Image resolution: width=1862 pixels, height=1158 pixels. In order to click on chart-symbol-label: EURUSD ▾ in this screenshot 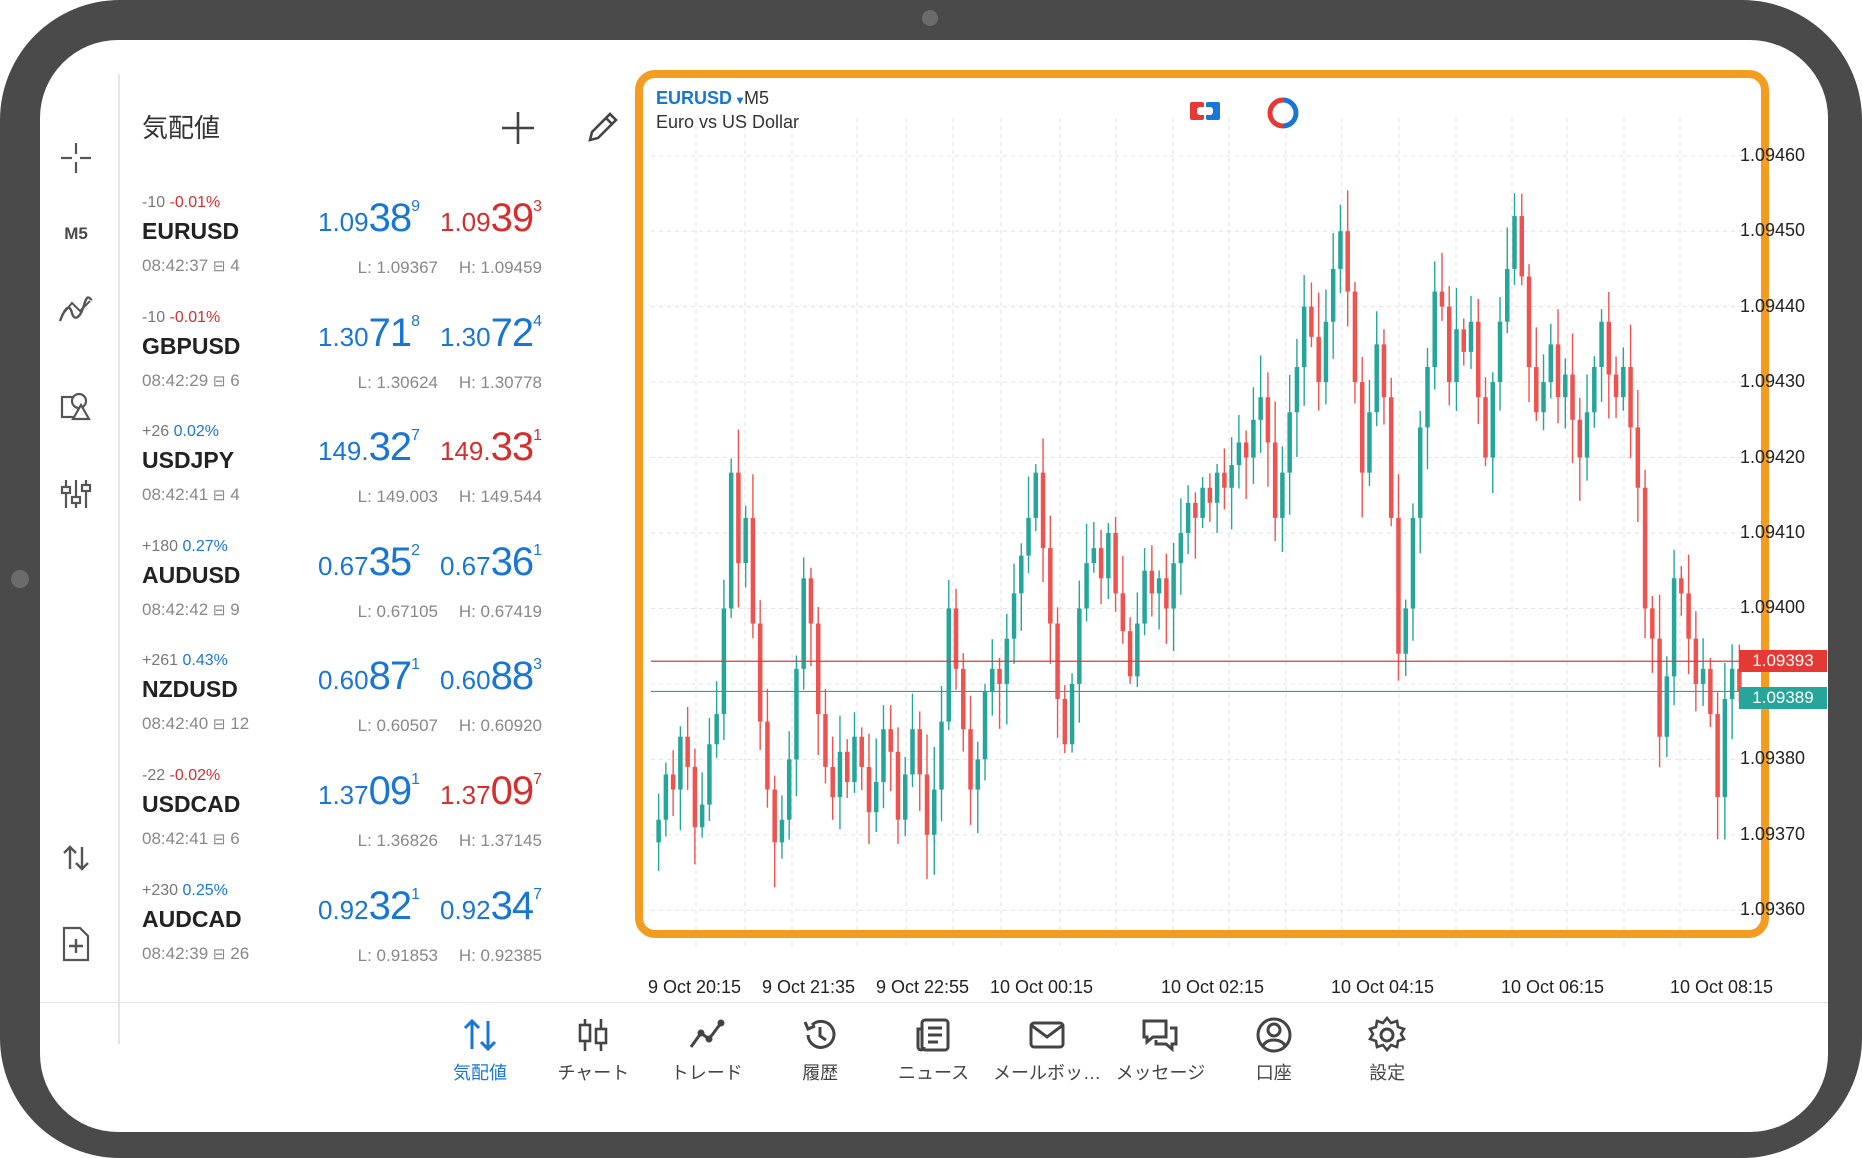, I will do `click(700, 98)`.